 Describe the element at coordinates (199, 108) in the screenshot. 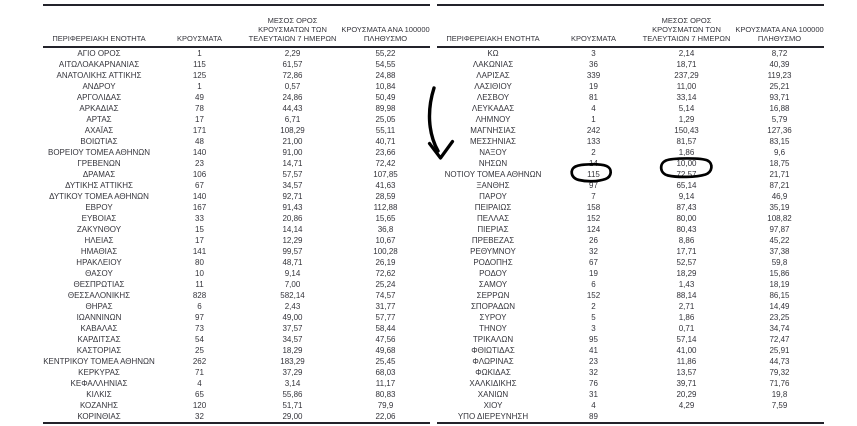

I see `value-cell: 78` at that location.